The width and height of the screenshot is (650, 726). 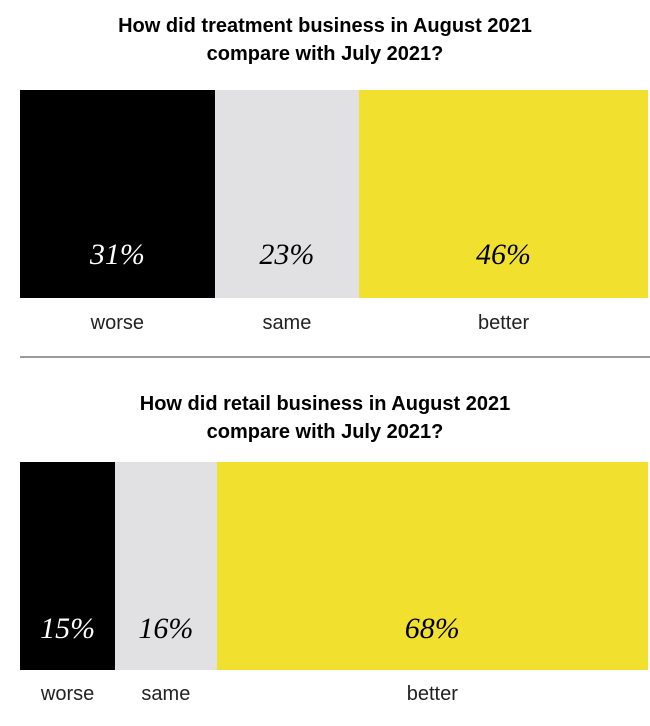 I want to click on bar-value-label: 46%, so click(x=504, y=254).